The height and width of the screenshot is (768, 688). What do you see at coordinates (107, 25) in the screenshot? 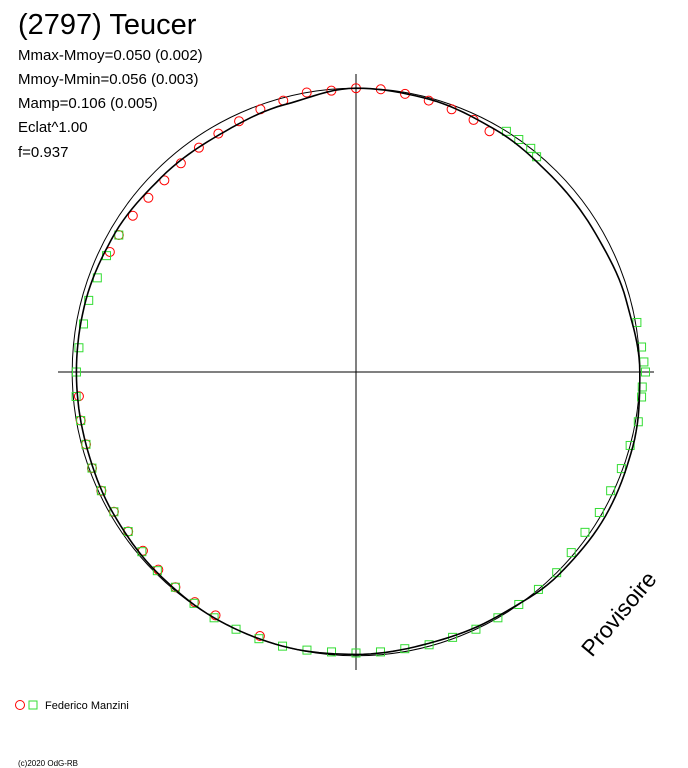
I see `chart-title: (2797) Teucer` at bounding box center [107, 25].